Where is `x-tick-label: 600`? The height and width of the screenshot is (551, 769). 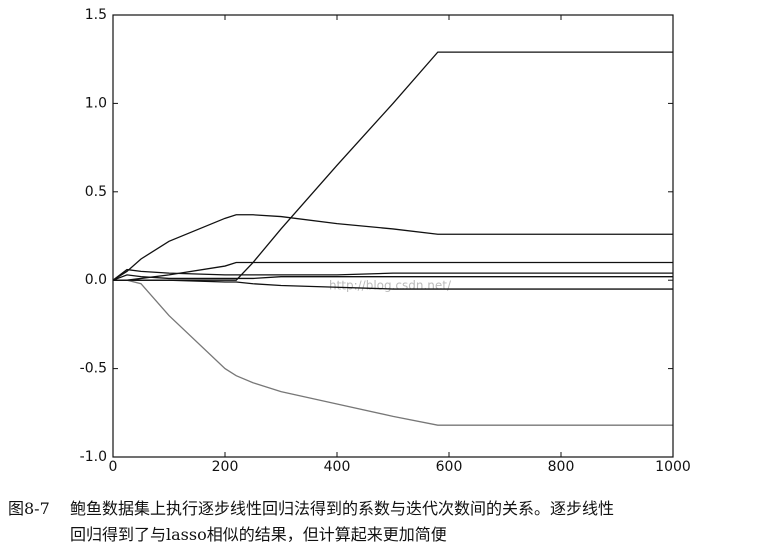 x-tick-label: 600 is located at coordinates (449, 467).